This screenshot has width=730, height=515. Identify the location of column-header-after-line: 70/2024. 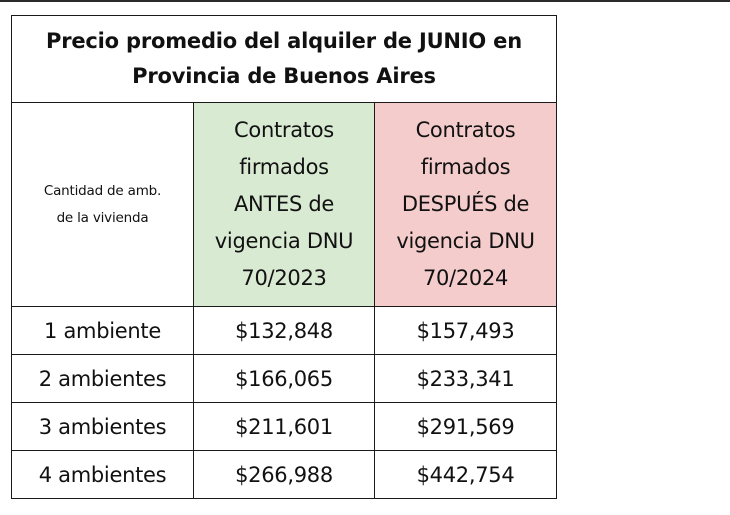
(465, 278).